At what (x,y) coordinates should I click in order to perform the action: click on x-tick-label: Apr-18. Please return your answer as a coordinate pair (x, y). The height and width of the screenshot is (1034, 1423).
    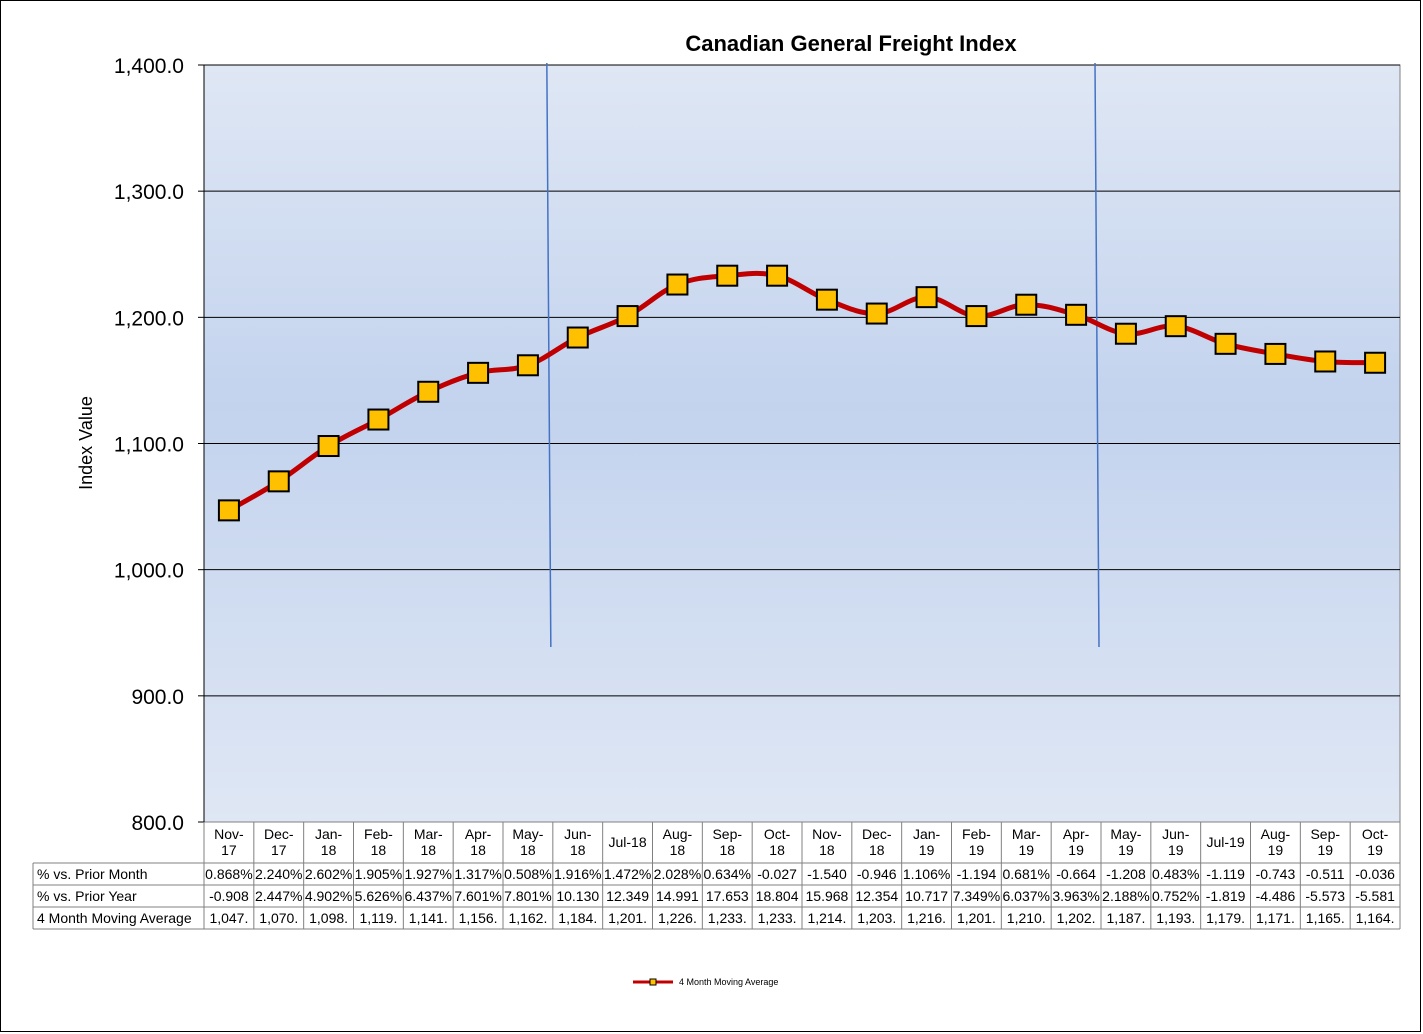
    Looking at the image, I should click on (478, 842).